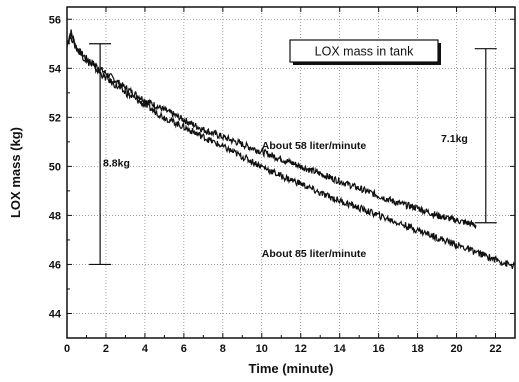  Describe the element at coordinates (454, 139) in the screenshot. I see `annotation-text: 7.1kg` at that location.